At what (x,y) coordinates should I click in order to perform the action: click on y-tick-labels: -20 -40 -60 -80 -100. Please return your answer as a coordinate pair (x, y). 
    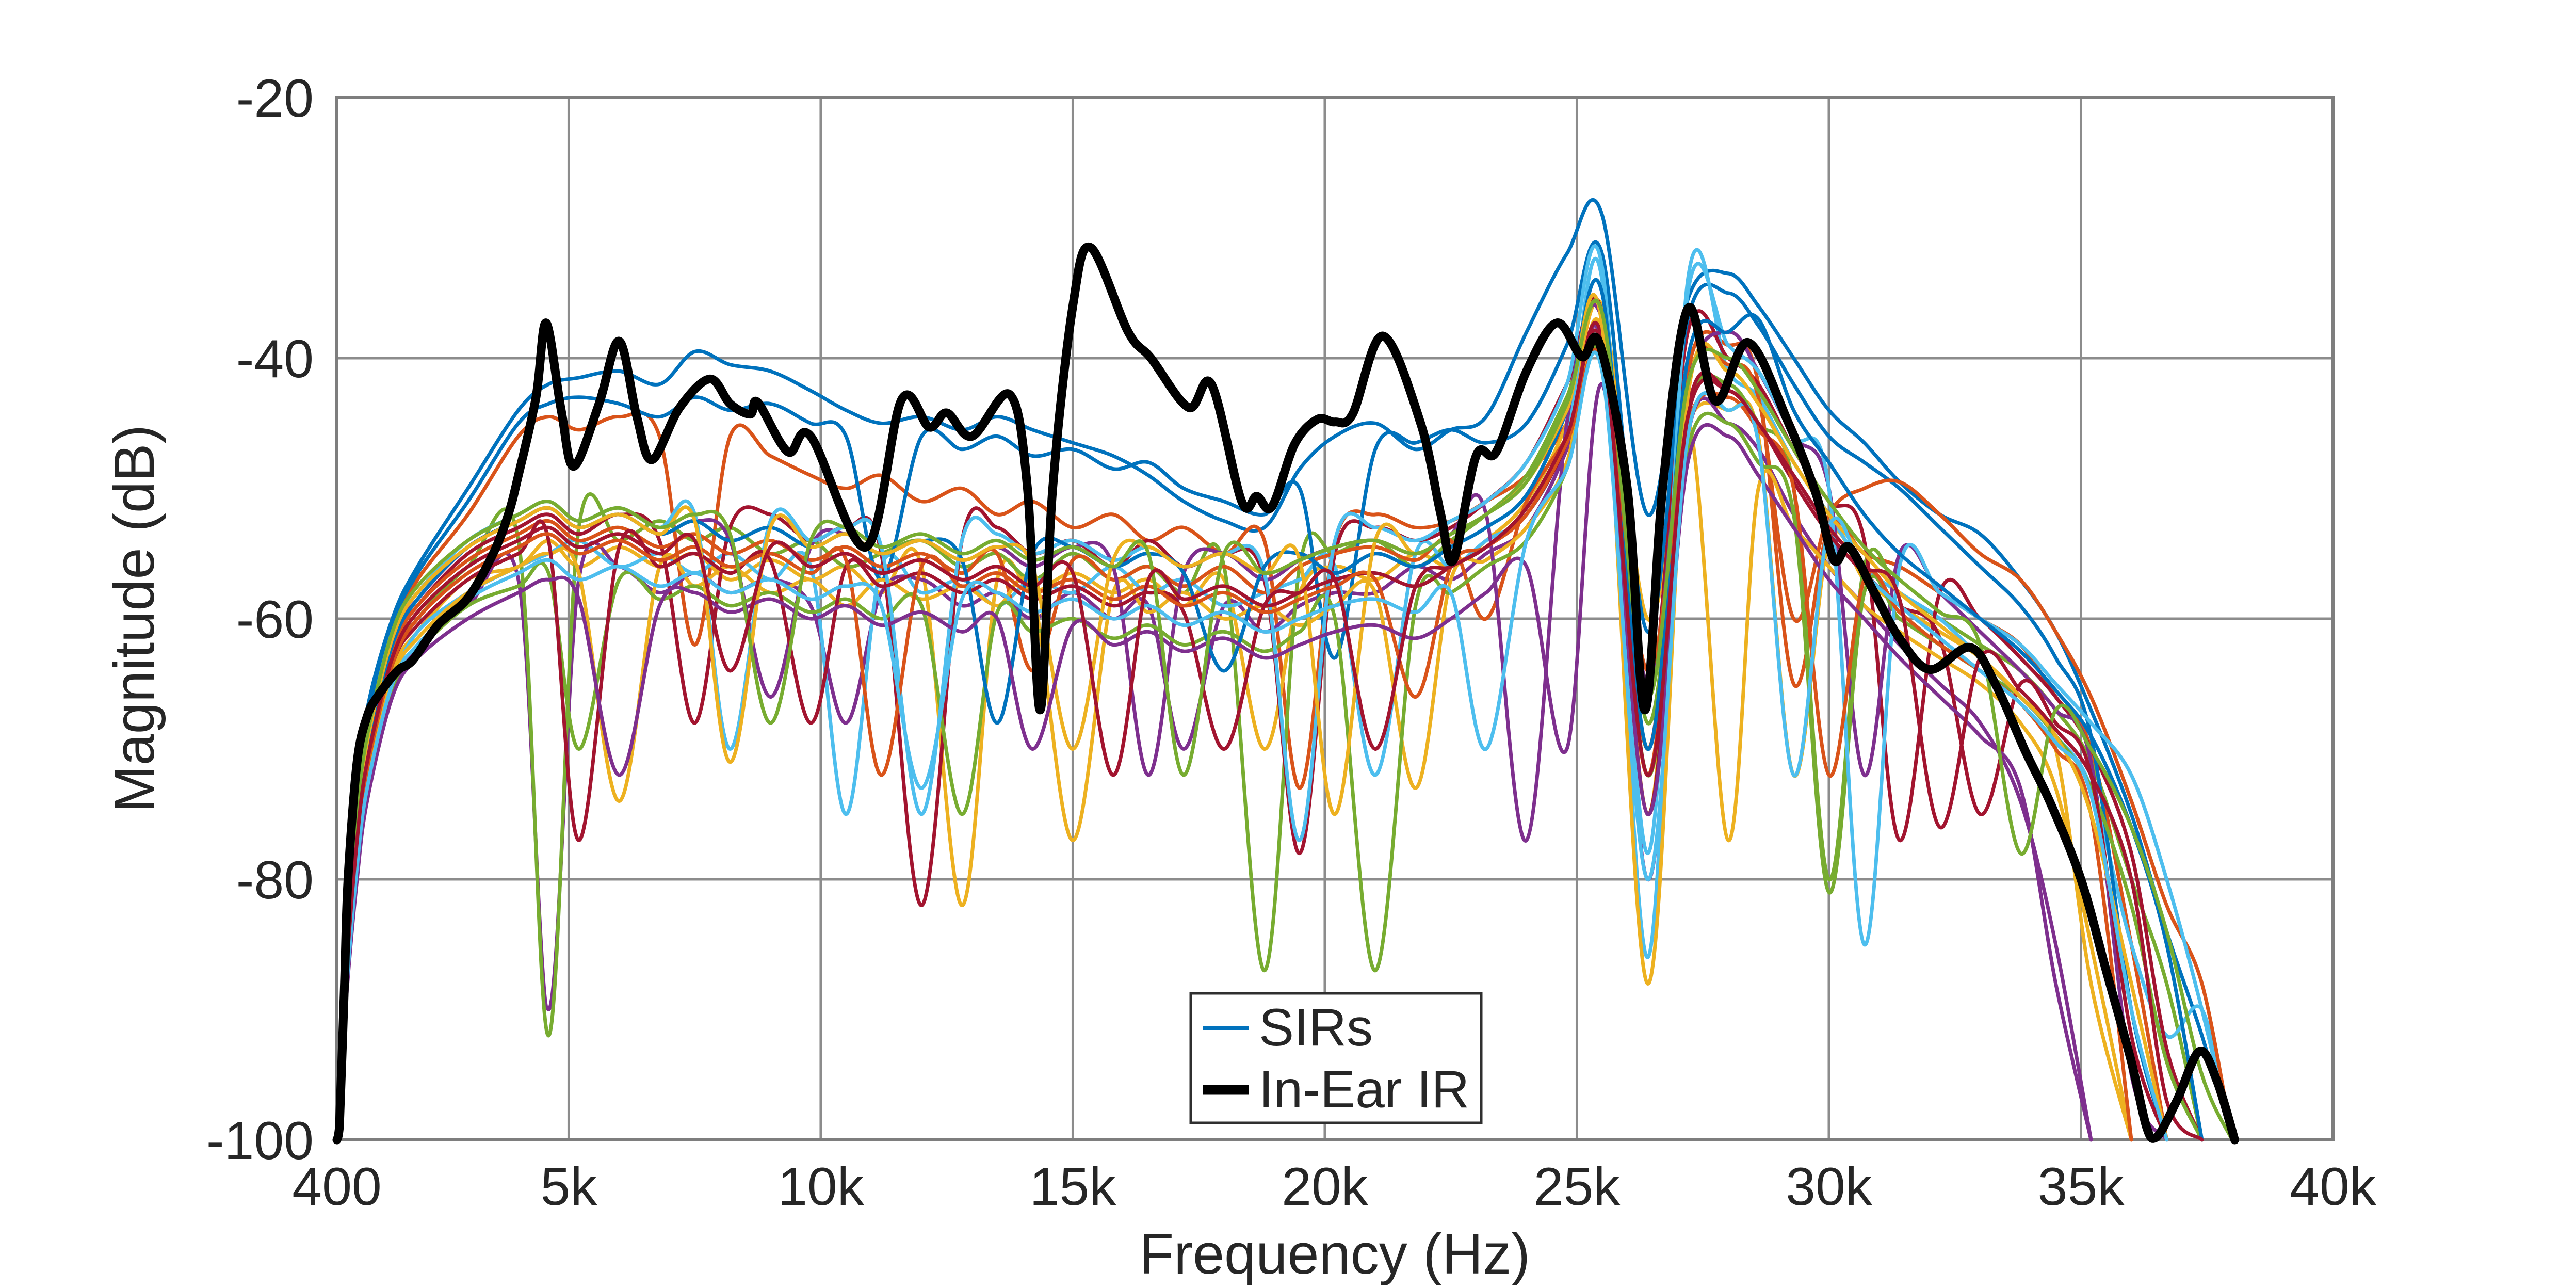
    Looking at the image, I should click on (260, 620).